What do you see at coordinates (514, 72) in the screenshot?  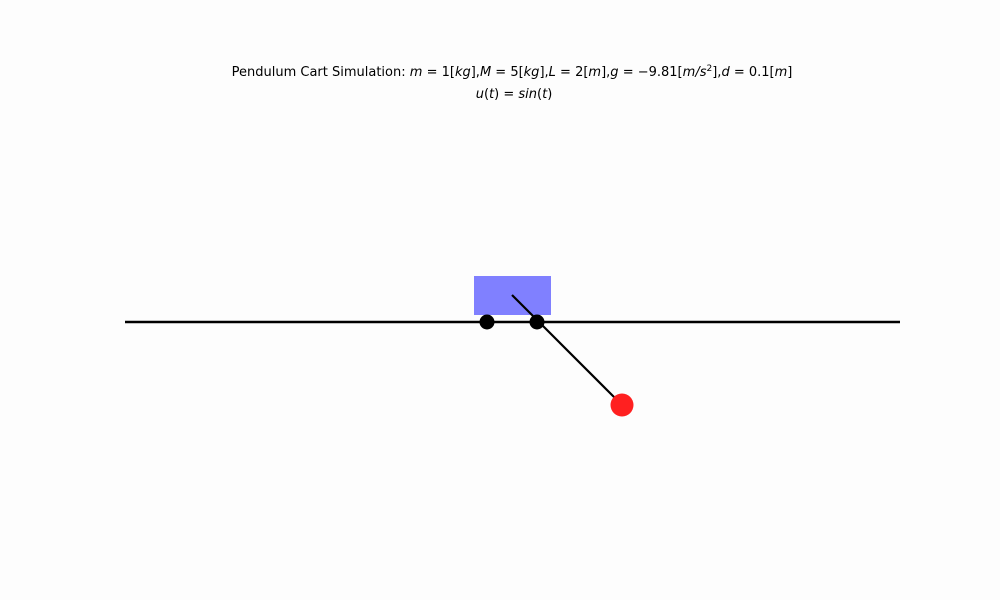 I see `param-M: M = 5[kg],` at bounding box center [514, 72].